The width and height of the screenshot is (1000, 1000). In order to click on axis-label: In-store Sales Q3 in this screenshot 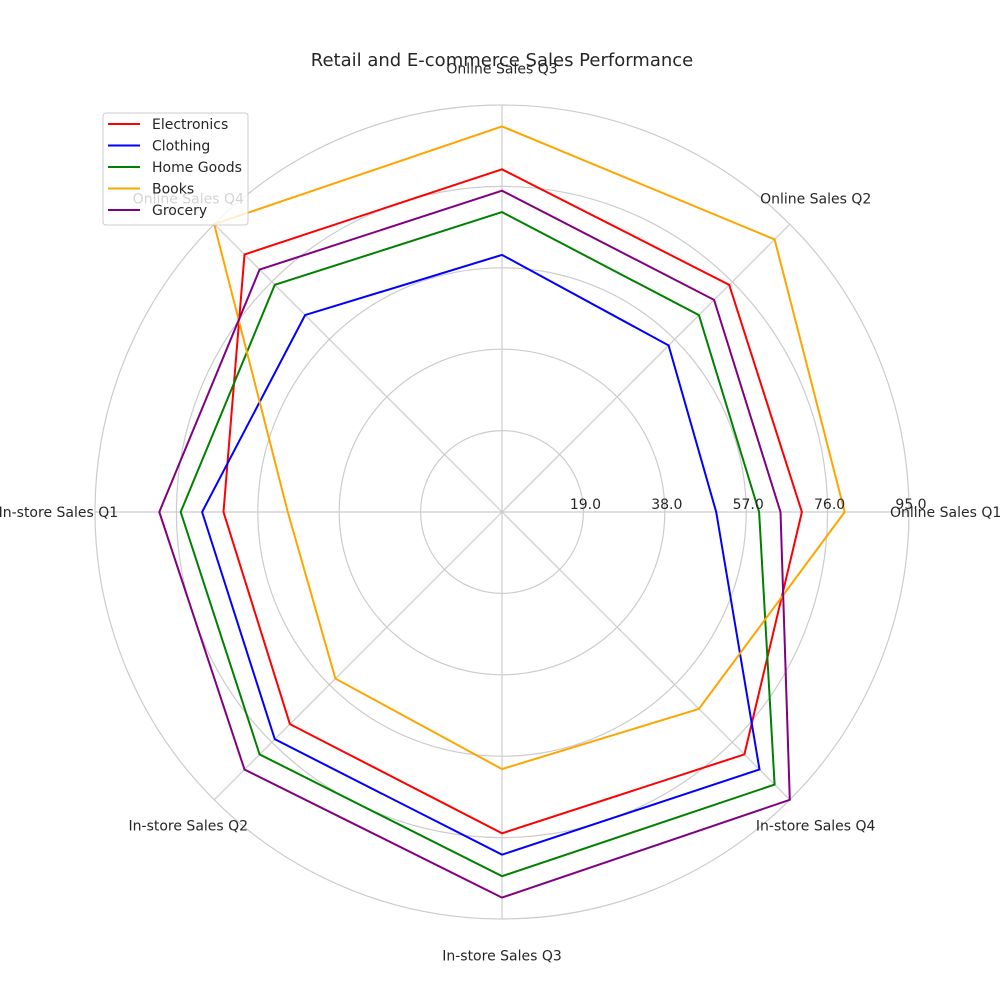, I will do `click(502, 957)`.